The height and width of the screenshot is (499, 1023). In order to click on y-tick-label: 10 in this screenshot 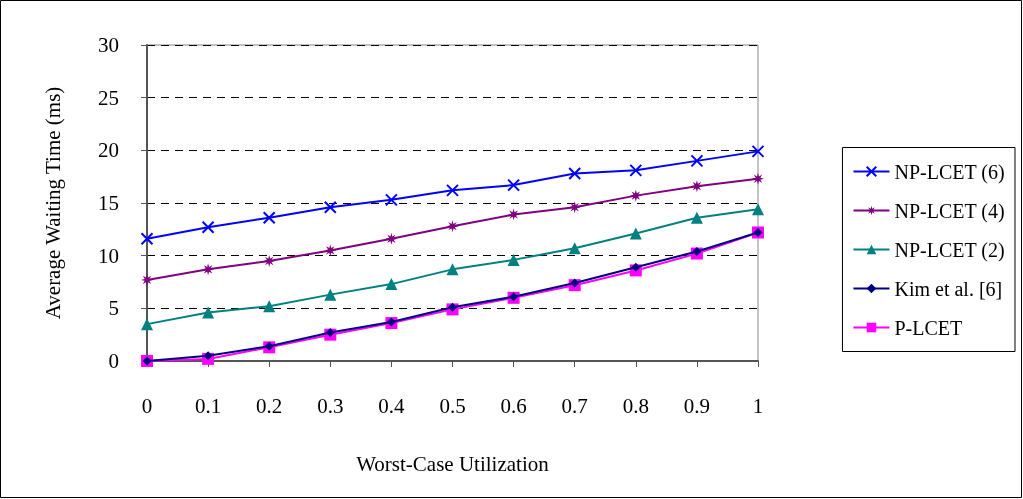, I will do `click(108, 255)`.